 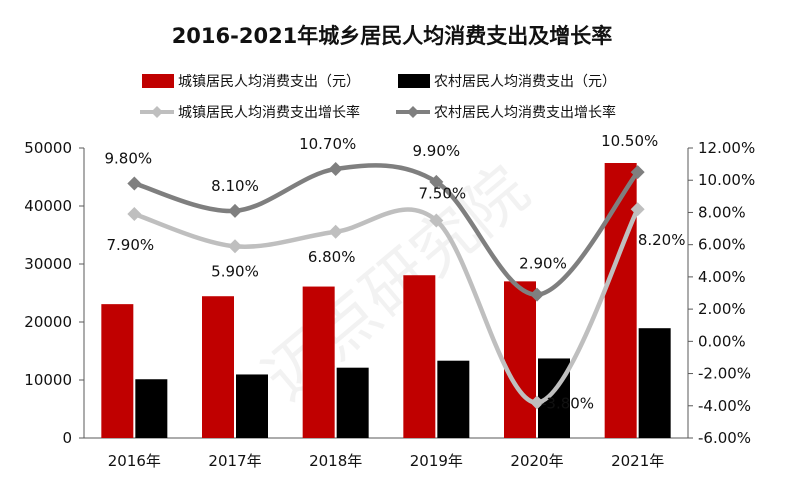 What do you see at coordinates (525, 82) in the screenshot?
I see `legend-label-rural-spend: 农村居民人均消费支出（元）` at bounding box center [525, 82].